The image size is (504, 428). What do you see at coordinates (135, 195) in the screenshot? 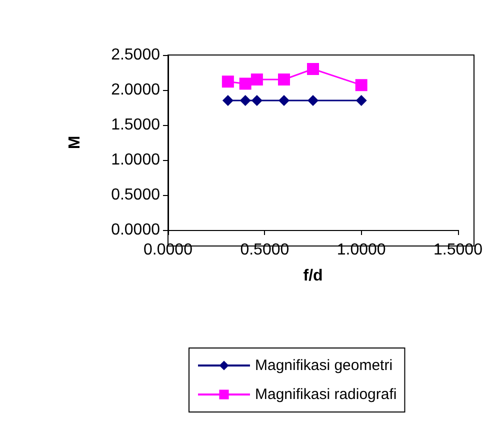
I see `y-tick-label: 0.5000` at bounding box center [135, 195].